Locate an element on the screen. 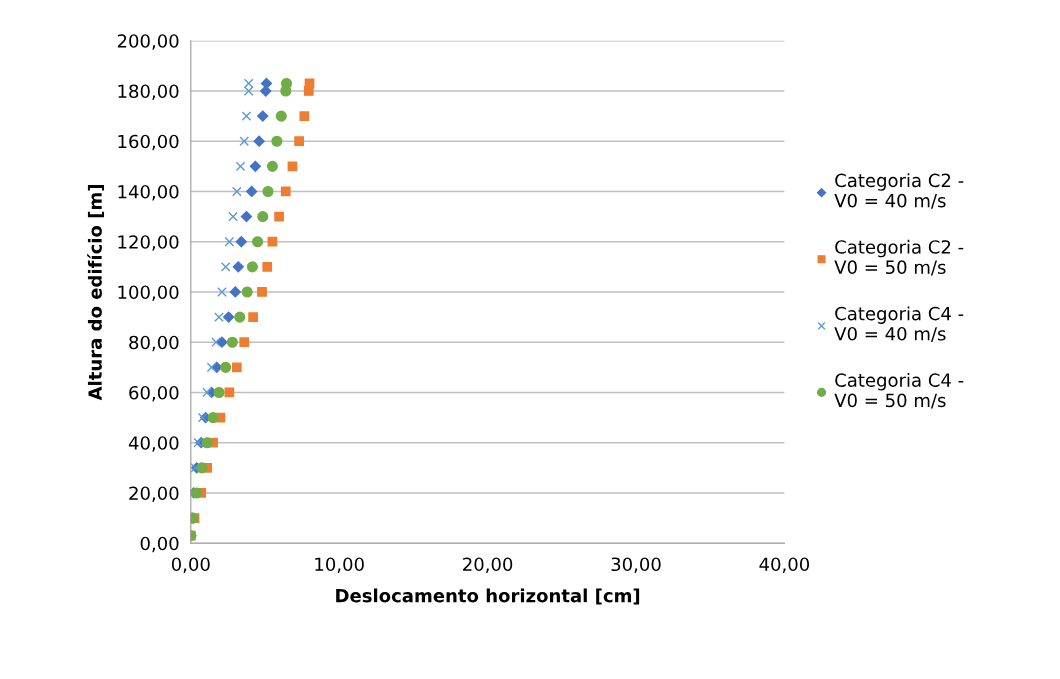  legend-label: Categoria C4 - V0 = 40 m/s is located at coordinates (899, 324).